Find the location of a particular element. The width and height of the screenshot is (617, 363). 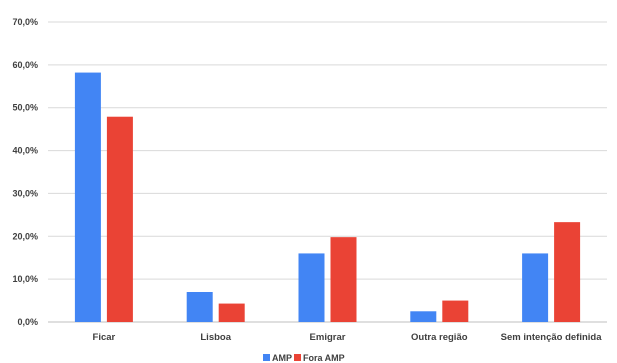

legend-label: AMP is located at coordinates (282, 358).